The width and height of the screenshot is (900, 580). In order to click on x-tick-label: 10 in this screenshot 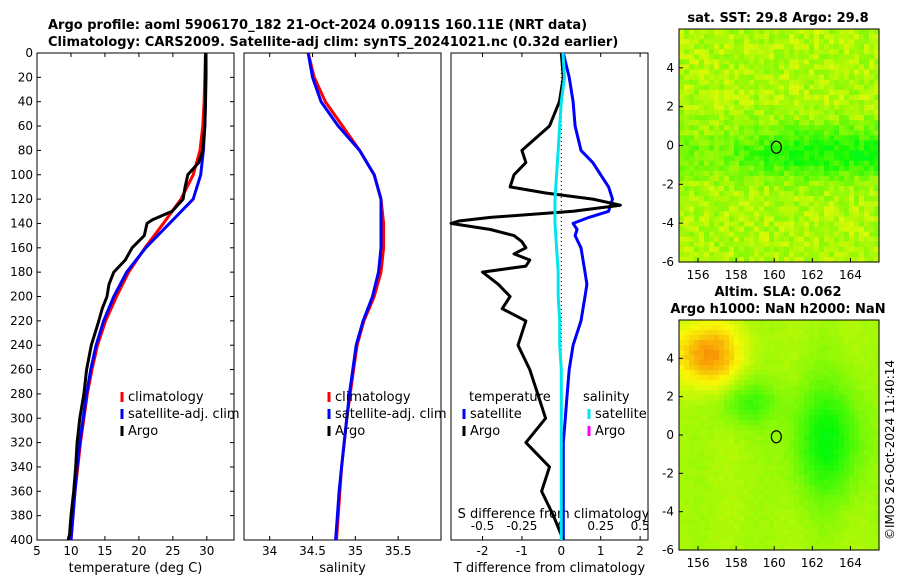, I will do `click(70, 551)`.